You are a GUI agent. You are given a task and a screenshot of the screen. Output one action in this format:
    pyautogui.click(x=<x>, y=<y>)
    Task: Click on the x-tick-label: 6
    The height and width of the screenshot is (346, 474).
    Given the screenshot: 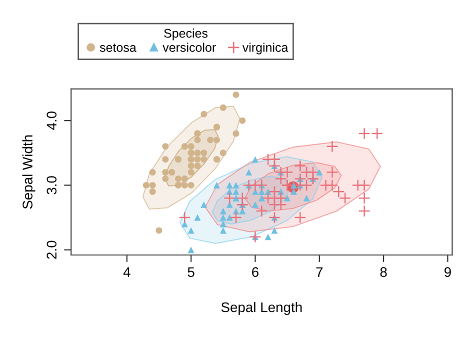 What is the action you would take?
    pyautogui.click(x=255, y=272)
    